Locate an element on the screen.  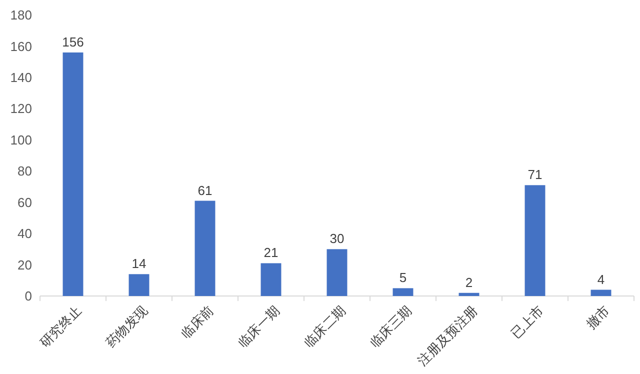
data-label: 30 is located at coordinates (337, 238).